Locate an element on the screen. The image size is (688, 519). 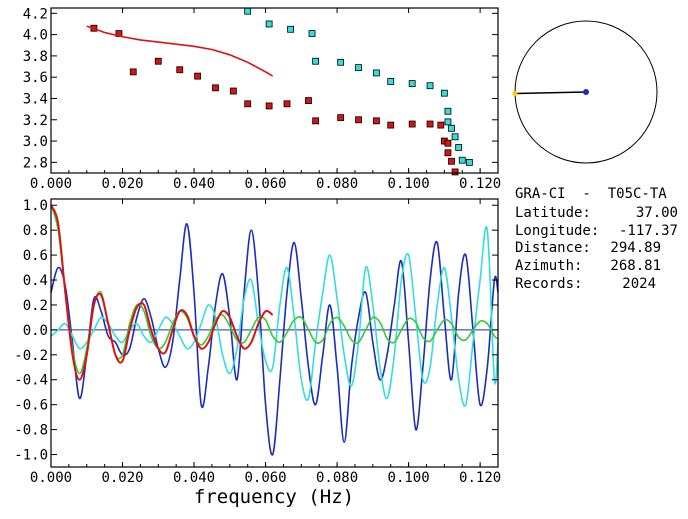
longitude-value: -117.37 is located at coordinates (648, 231).